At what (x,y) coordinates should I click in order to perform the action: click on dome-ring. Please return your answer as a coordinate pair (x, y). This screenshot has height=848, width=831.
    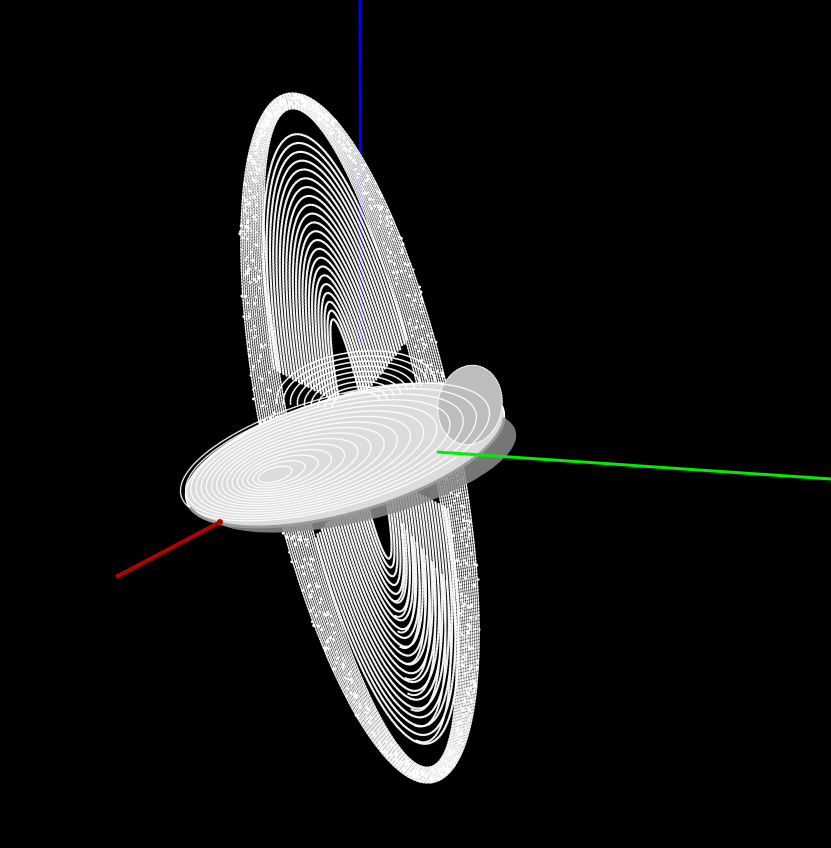
    Looking at the image, I should click on (356, 396).